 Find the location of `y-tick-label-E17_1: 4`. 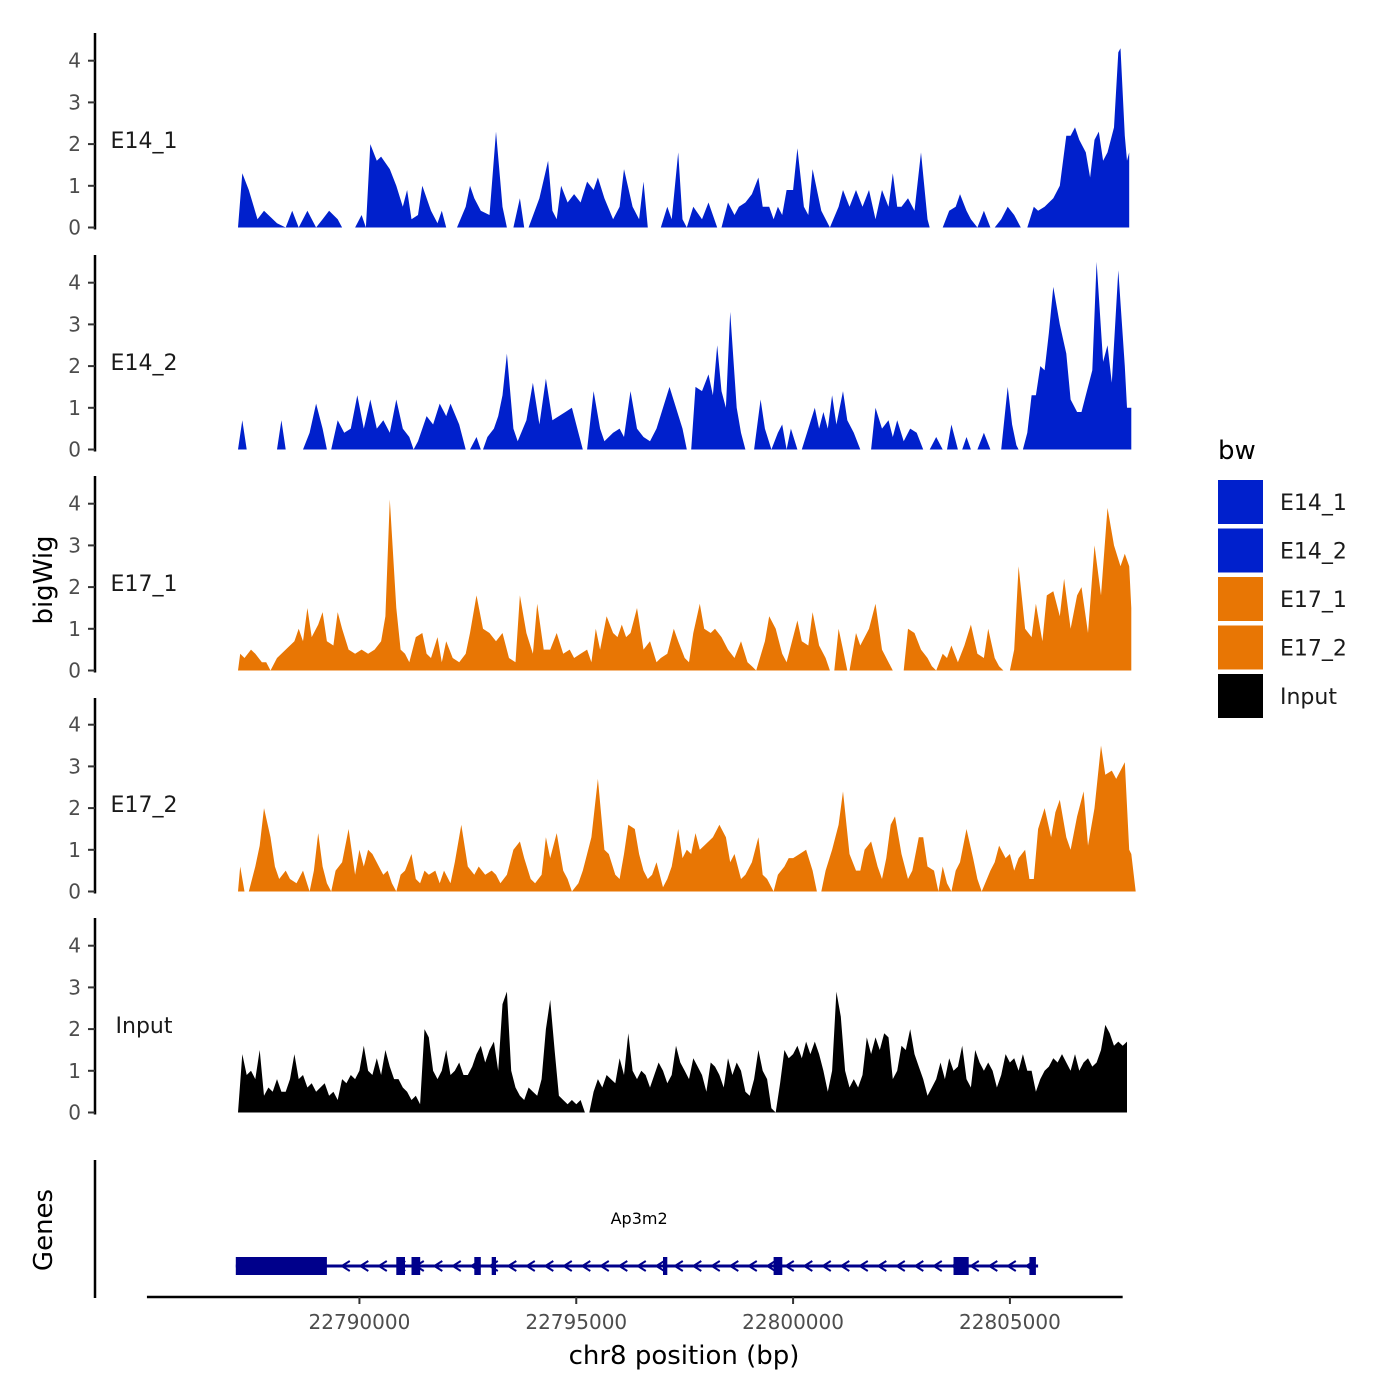

y-tick-label-E17_1: 4 is located at coordinates (74, 504).